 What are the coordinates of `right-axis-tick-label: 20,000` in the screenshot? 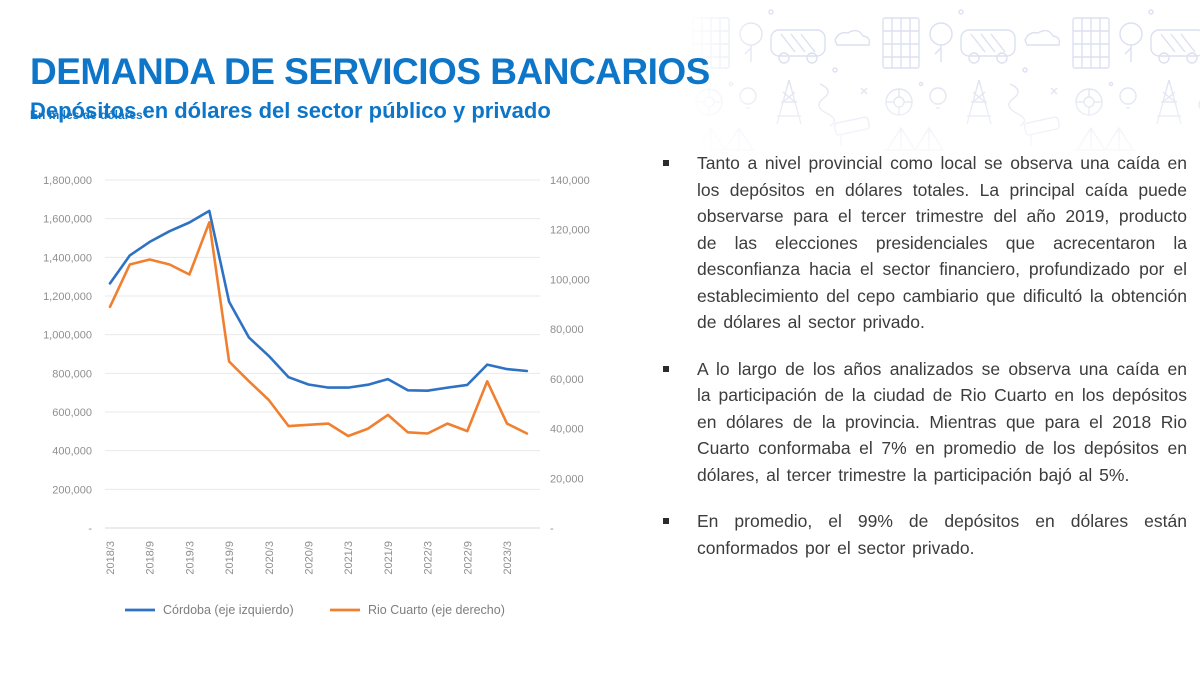 It's located at (567, 479).